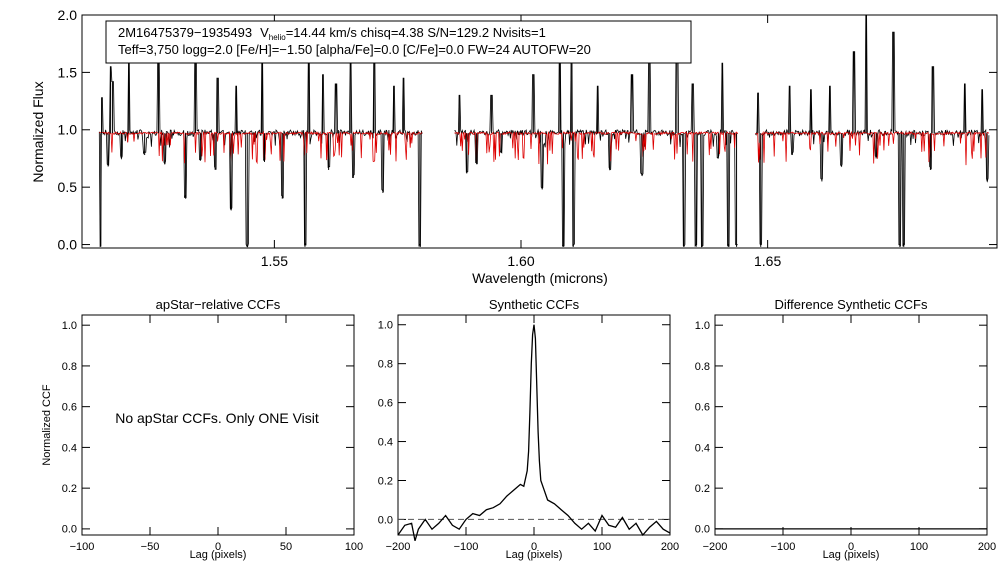 This screenshot has height=576, width=1008. Describe the element at coordinates (68, 130) in the screenshot. I see `spectrum-ytick-label: 1.0` at that location.